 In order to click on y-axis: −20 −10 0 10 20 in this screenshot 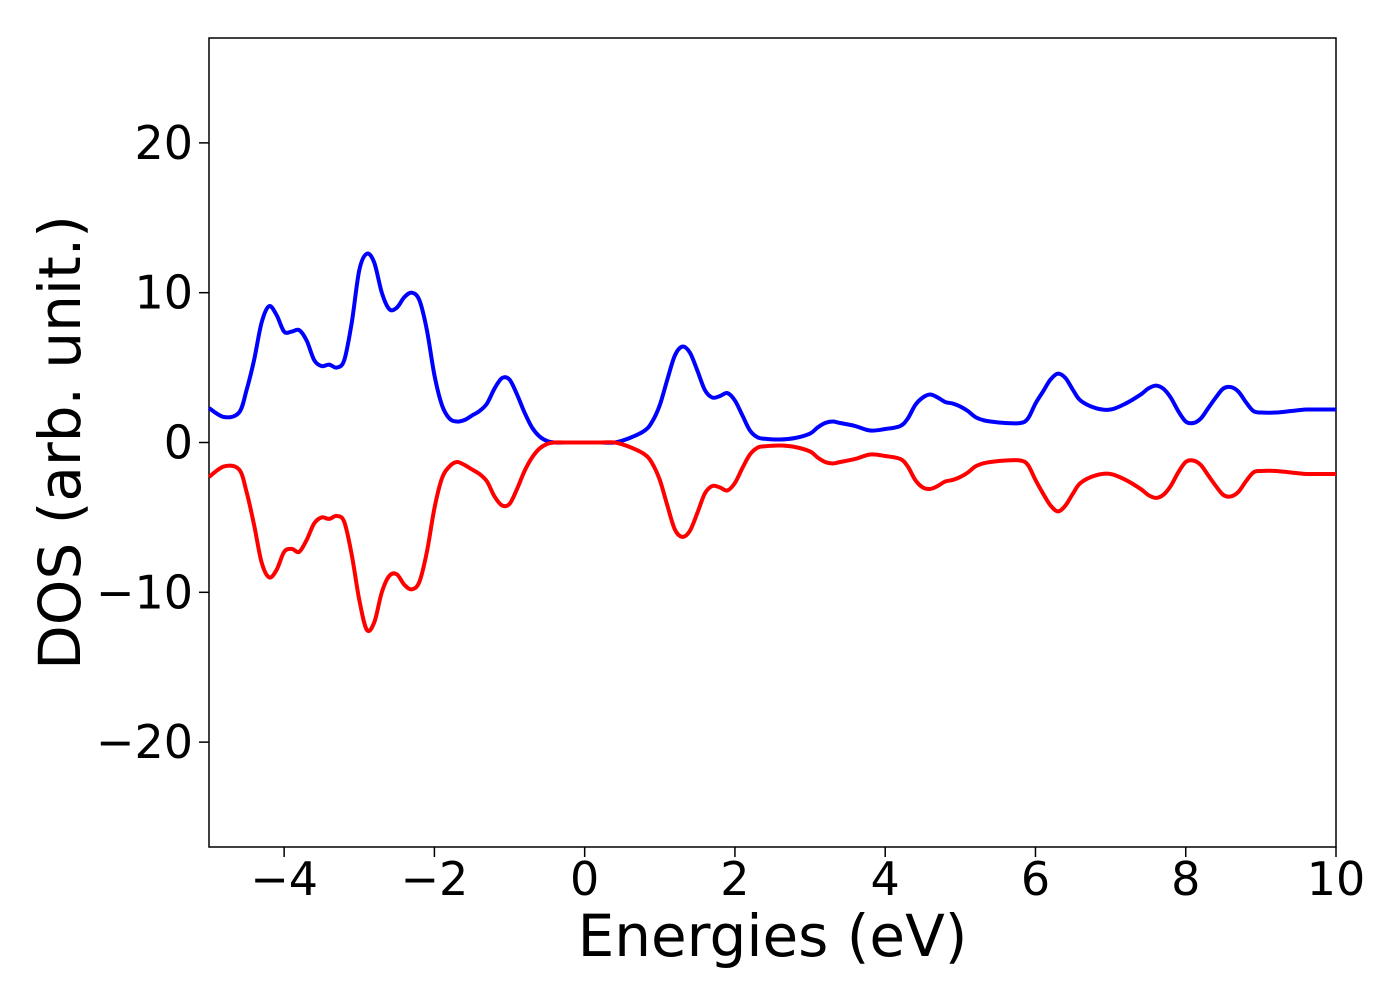, I will do `click(152, 442)`.